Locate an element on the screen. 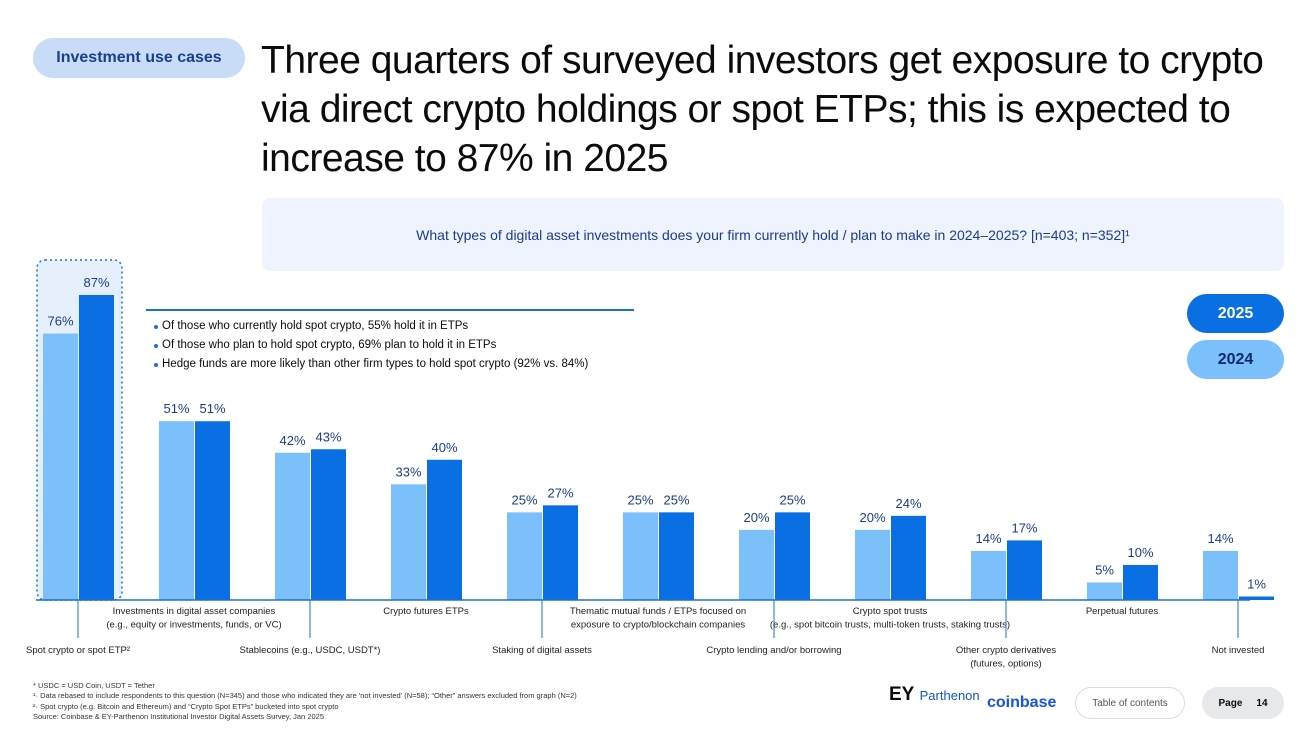  category-label: Investments in digital asset companies is located at coordinates (194, 611).